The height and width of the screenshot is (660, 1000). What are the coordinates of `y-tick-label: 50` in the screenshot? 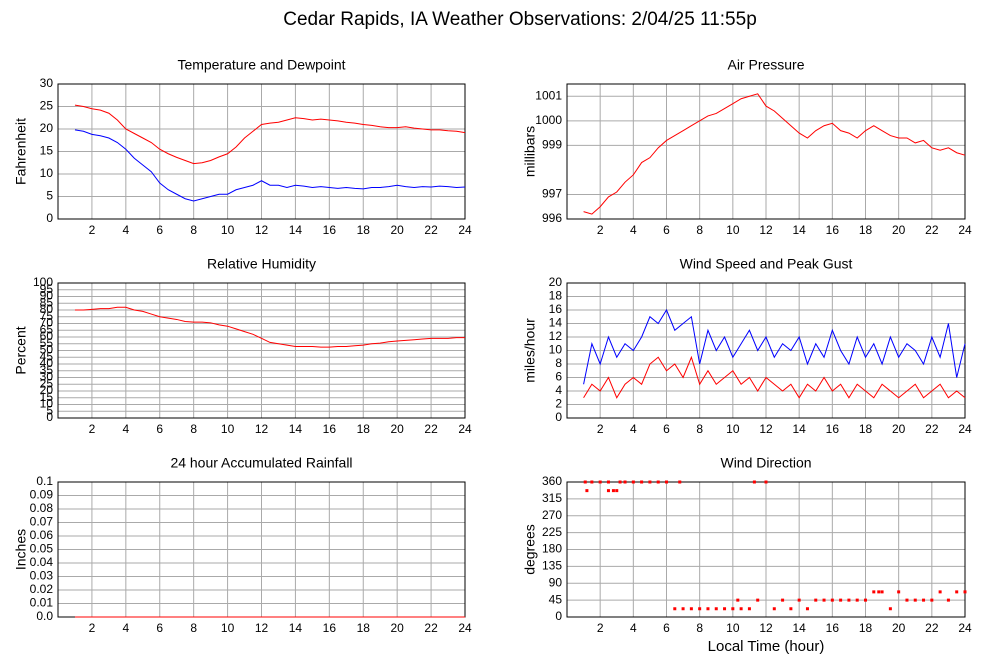 It's located at (47, 350).